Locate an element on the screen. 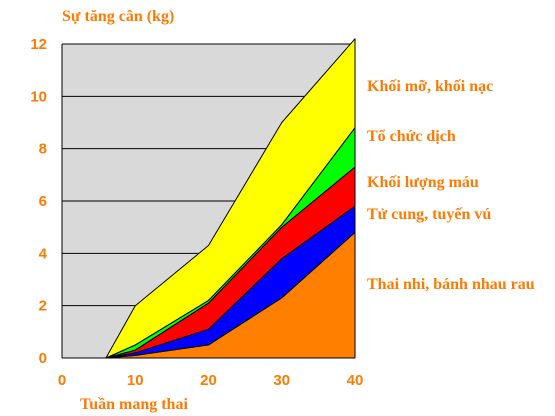 This screenshot has width=555, height=416. legend-label: Thai nhi, bánh nhau rau is located at coordinates (451, 284).